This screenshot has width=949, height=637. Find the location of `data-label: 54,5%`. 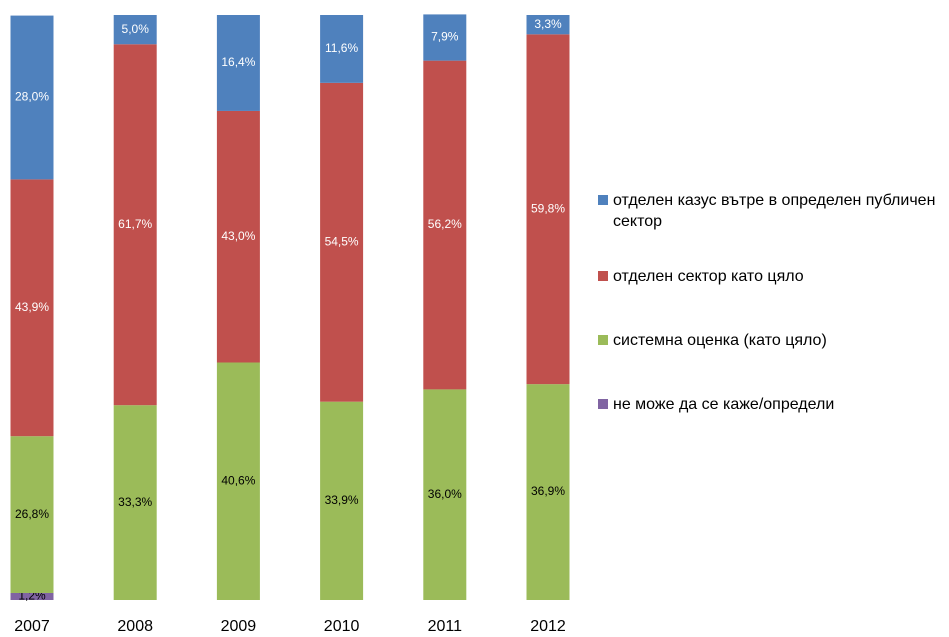

data-label: 54,5% is located at coordinates (342, 241).